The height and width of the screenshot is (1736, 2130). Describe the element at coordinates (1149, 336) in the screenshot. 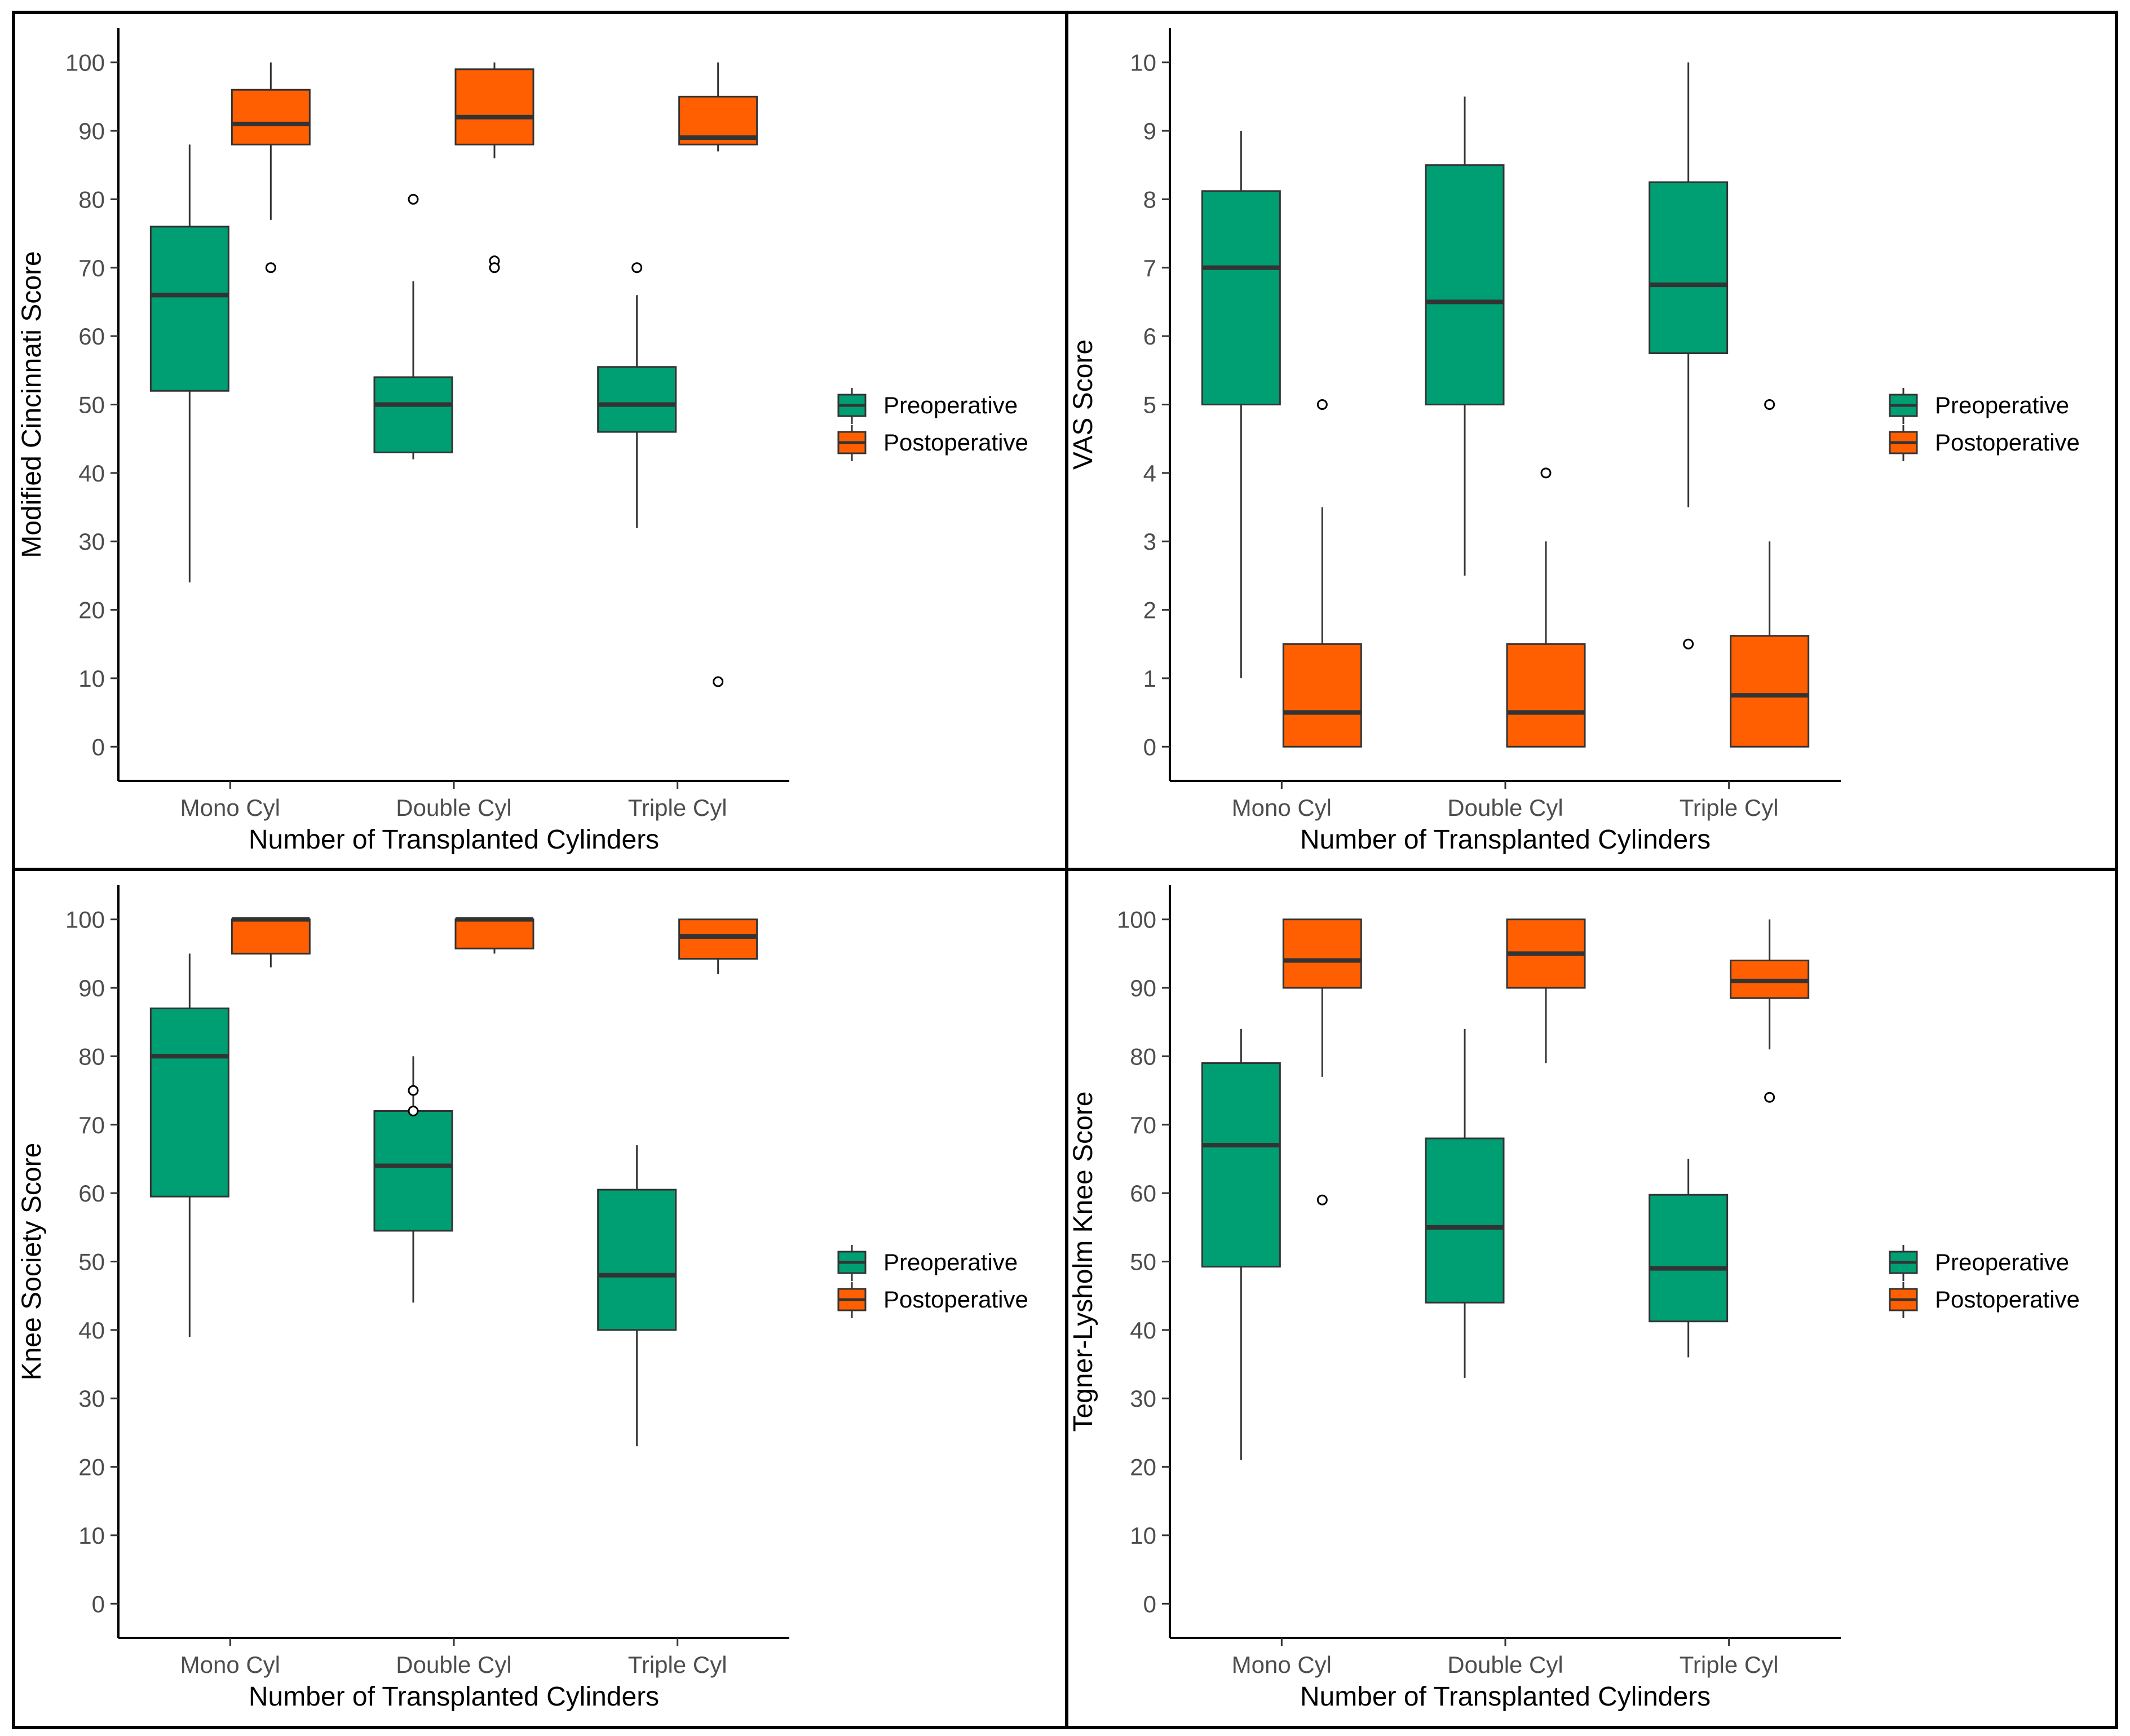

I see `y-tick-label: 6` at that location.